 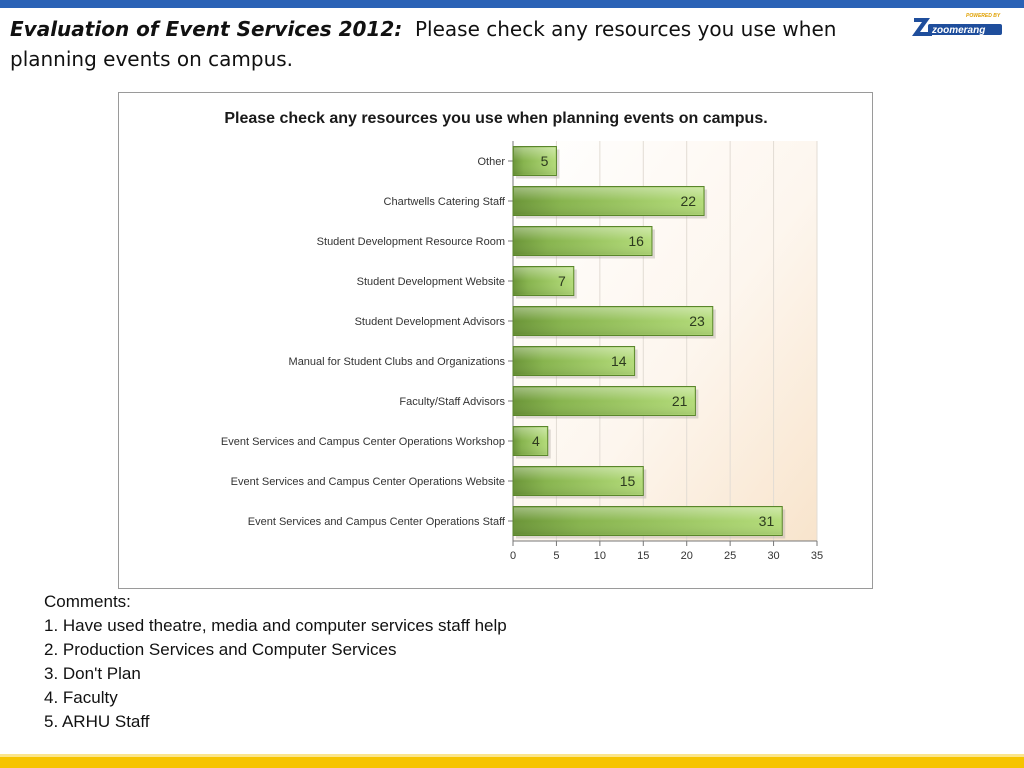 I want to click on category-label: Student Development Advisors, so click(x=430, y=322).